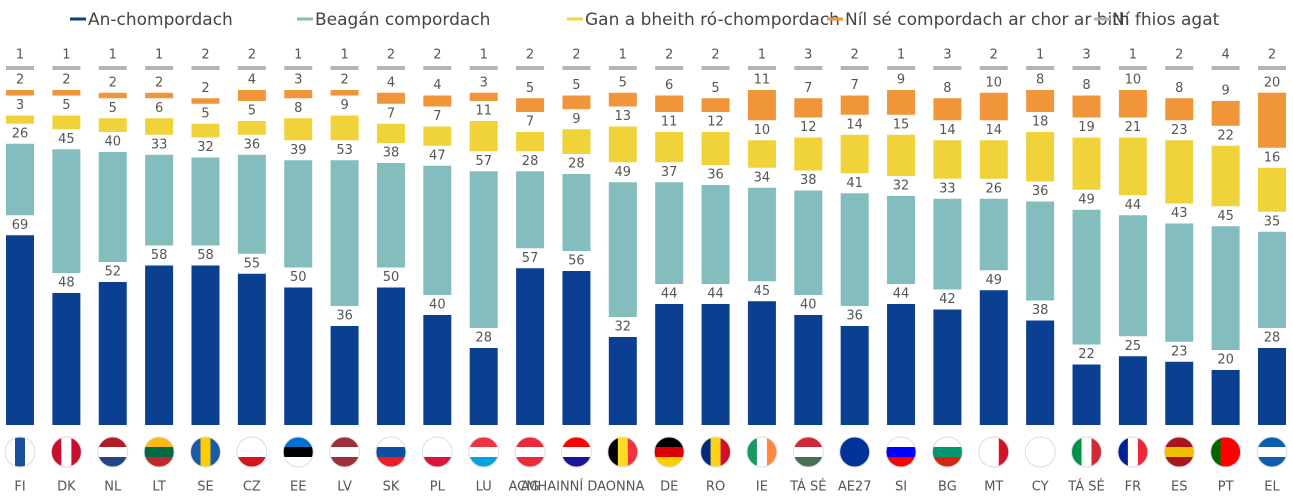 Image resolution: width=1293 pixels, height=497 pixels. Describe the element at coordinates (994, 82) in the screenshot. I see `value-label: 10` at that location.